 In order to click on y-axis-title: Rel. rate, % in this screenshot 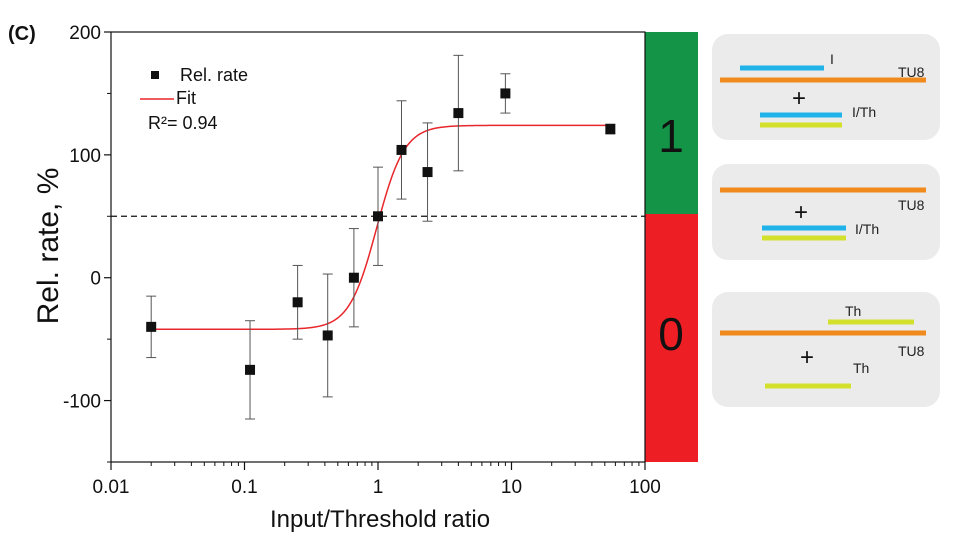, I will do `click(48, 246)`.